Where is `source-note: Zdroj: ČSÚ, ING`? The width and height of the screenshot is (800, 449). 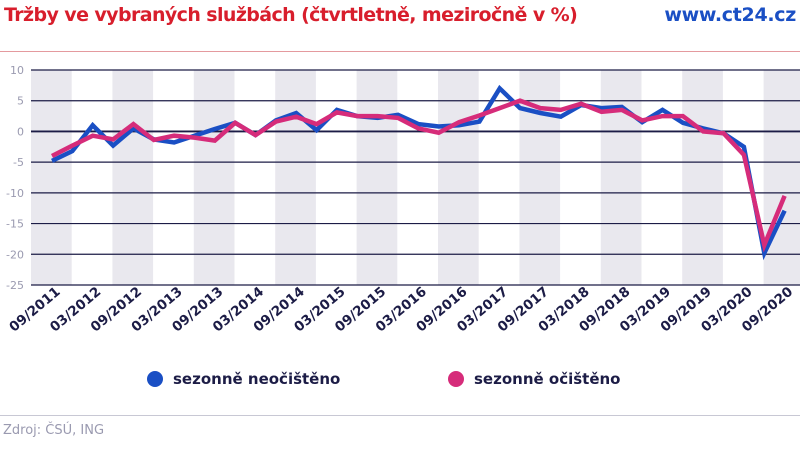 source-note: Zdroj: ČSÚ, ING is located at coordinates (54, 430).